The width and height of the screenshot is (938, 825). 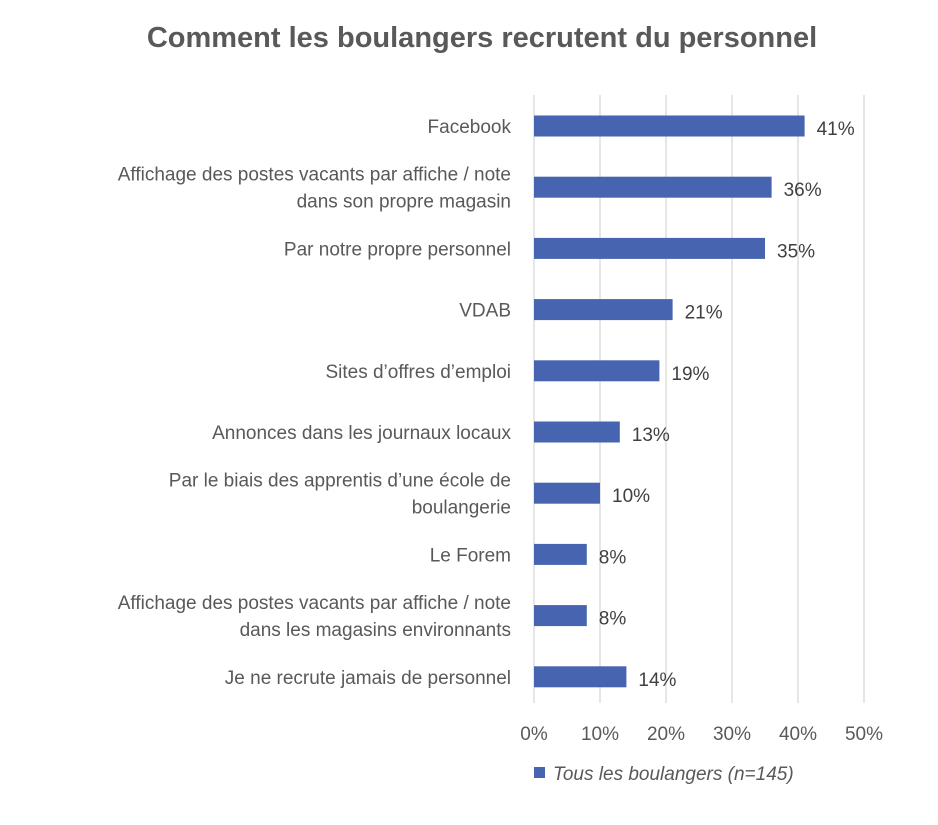 I want to click on category-label: Sites d’offres d’emploi, so click(x=418, y=372).